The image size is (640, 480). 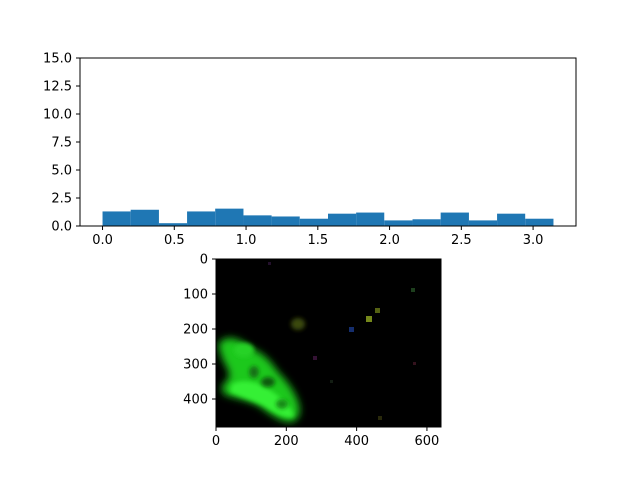 What do you see at coordinates (61, 227) in the screenshot?
I see `histogram-y-tick-label: 0.0` at bounding box center [61, 227].